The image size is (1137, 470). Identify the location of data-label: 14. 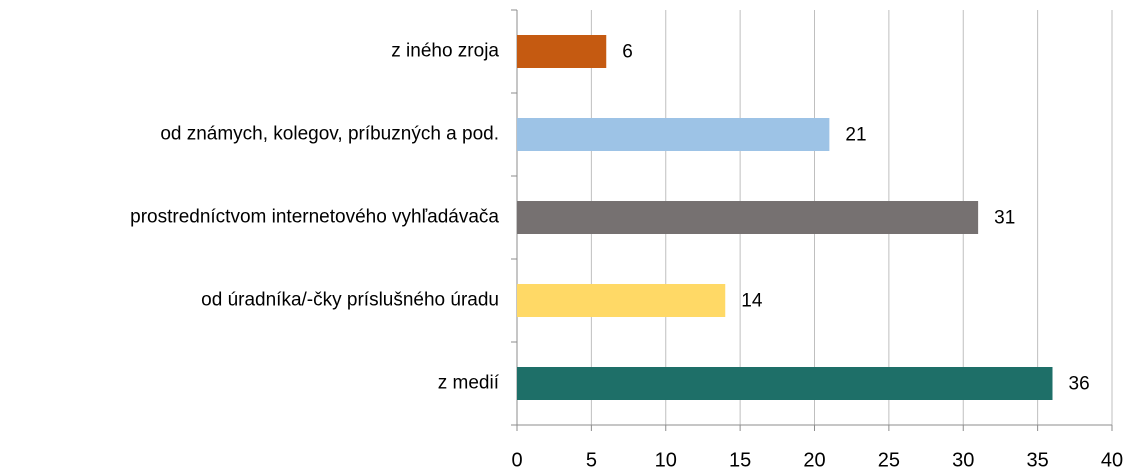
(752, 301).